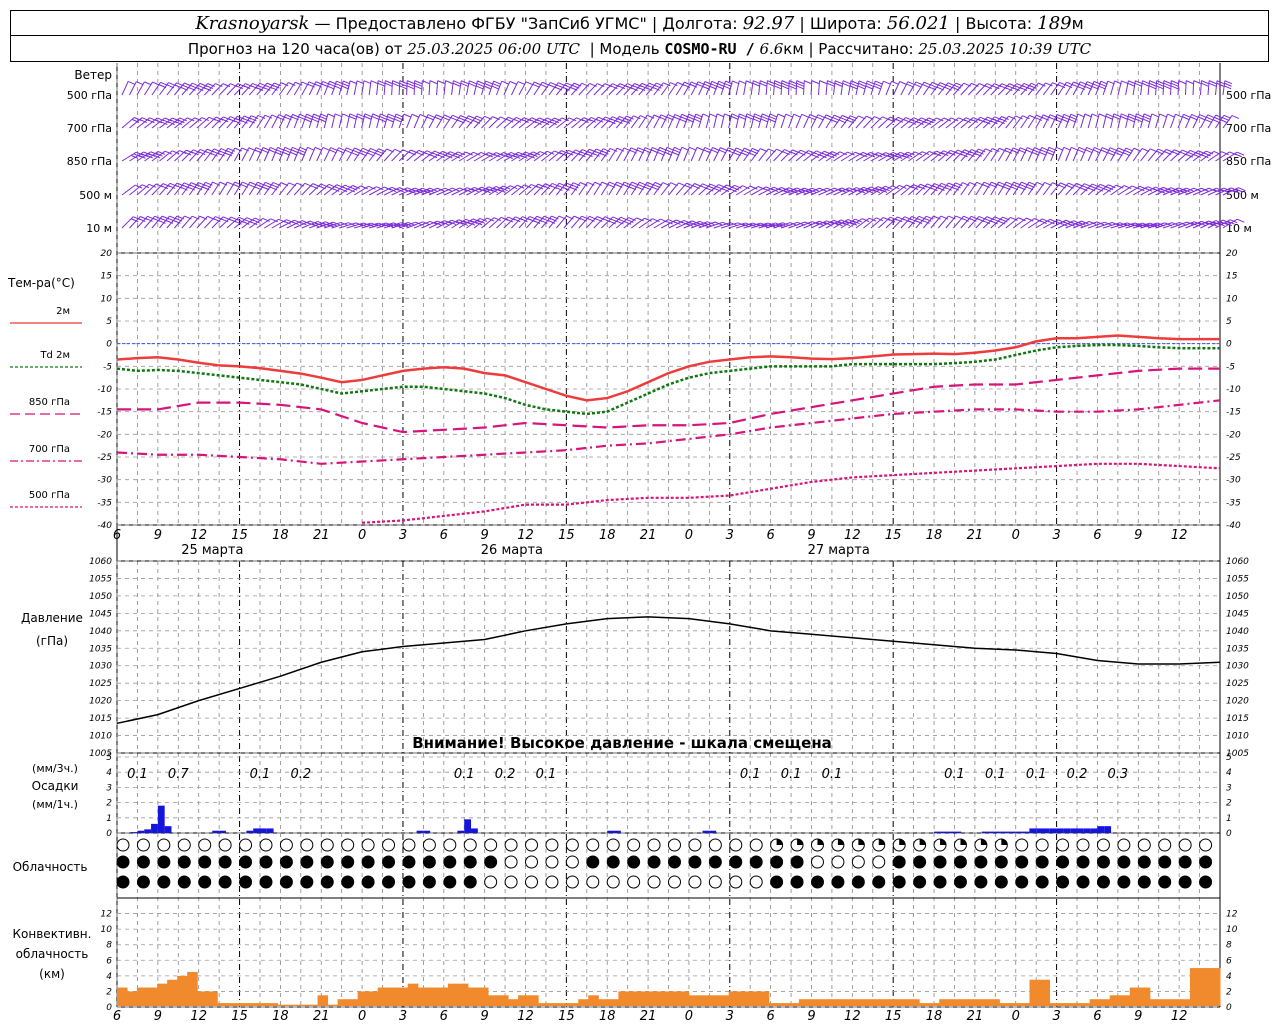 The image size is (1280, 1024). What do you see at coordinates (1097, 535) in the screenshot?
I see `time-tick-label: 6` at bounding box center [1097, 535].